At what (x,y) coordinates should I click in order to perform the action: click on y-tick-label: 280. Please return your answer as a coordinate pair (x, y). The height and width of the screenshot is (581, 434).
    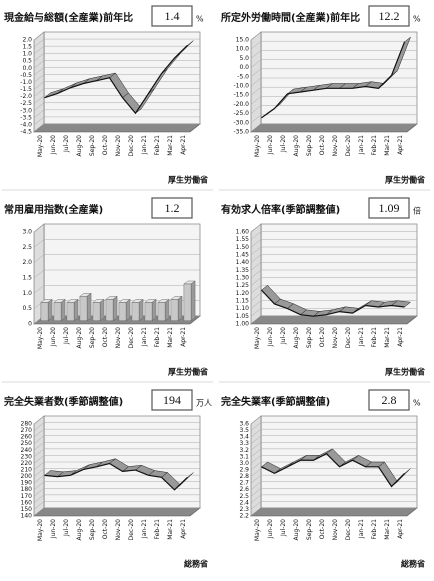
    Looking at the image, I should click on (27, 424).